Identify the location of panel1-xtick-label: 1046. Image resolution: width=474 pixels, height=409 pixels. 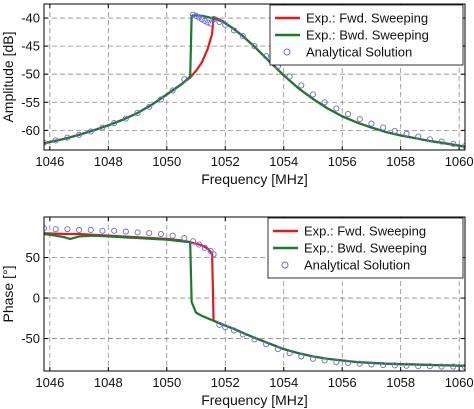
(49, 161).